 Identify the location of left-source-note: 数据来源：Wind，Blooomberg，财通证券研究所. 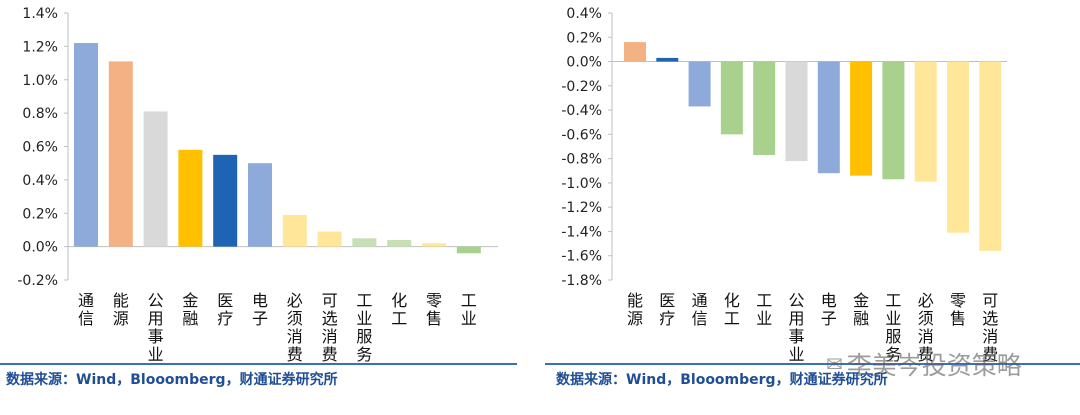
(172, 380).